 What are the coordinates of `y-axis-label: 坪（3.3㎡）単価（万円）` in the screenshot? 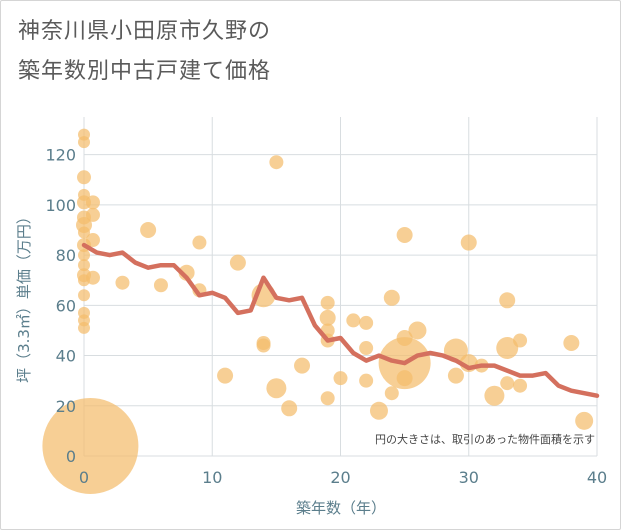 It's located at (24, 296).